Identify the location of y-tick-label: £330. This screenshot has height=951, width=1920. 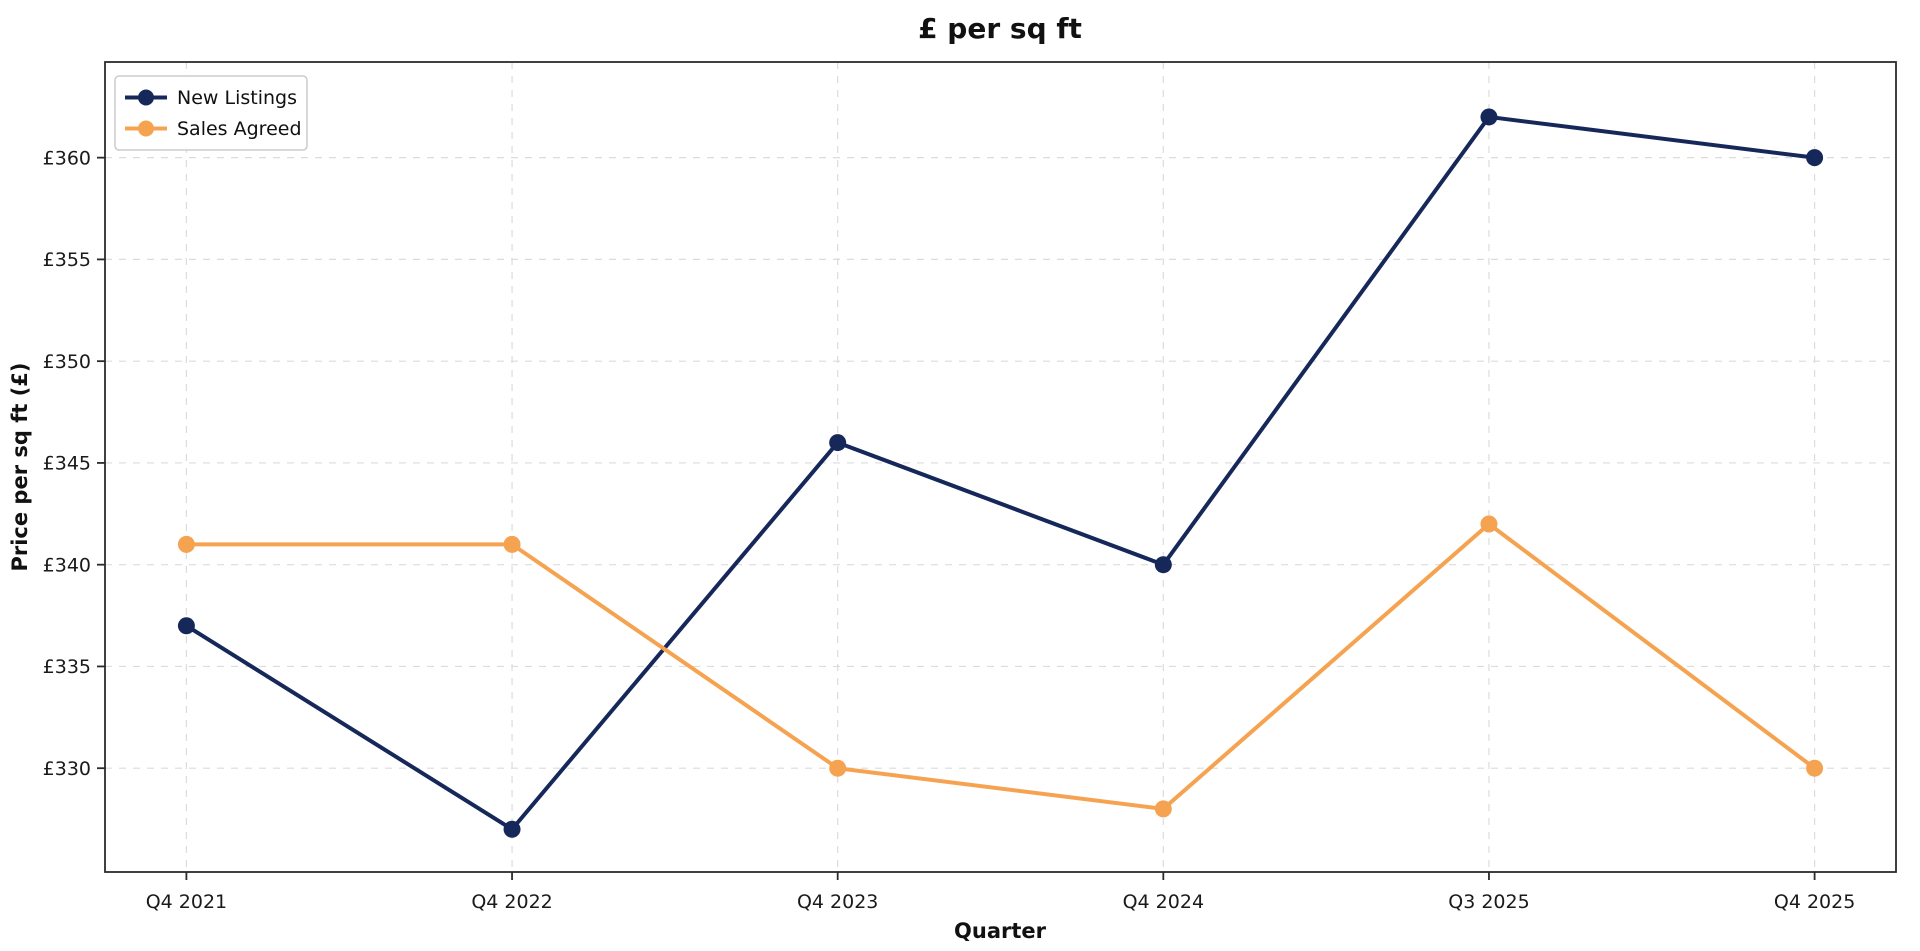
(67, 769).